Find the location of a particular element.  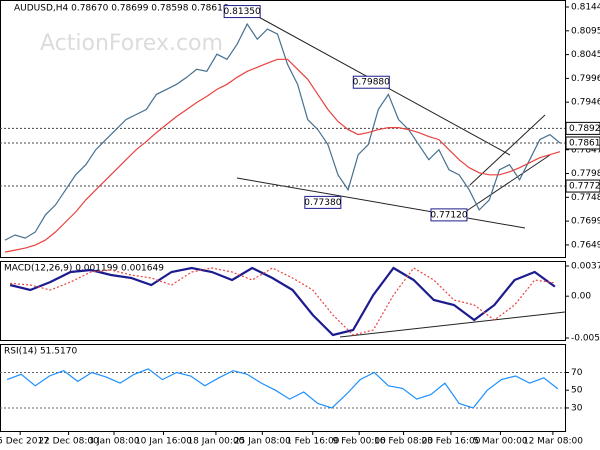

y-tick-label: 30 is located at coordinates (577, 408).